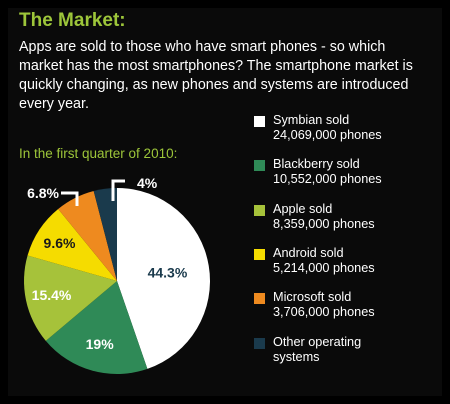  What do you see at coordinates (72, 20) in the screenshot?
I see `page-title: The Market:` at bounding box center [72, 20].